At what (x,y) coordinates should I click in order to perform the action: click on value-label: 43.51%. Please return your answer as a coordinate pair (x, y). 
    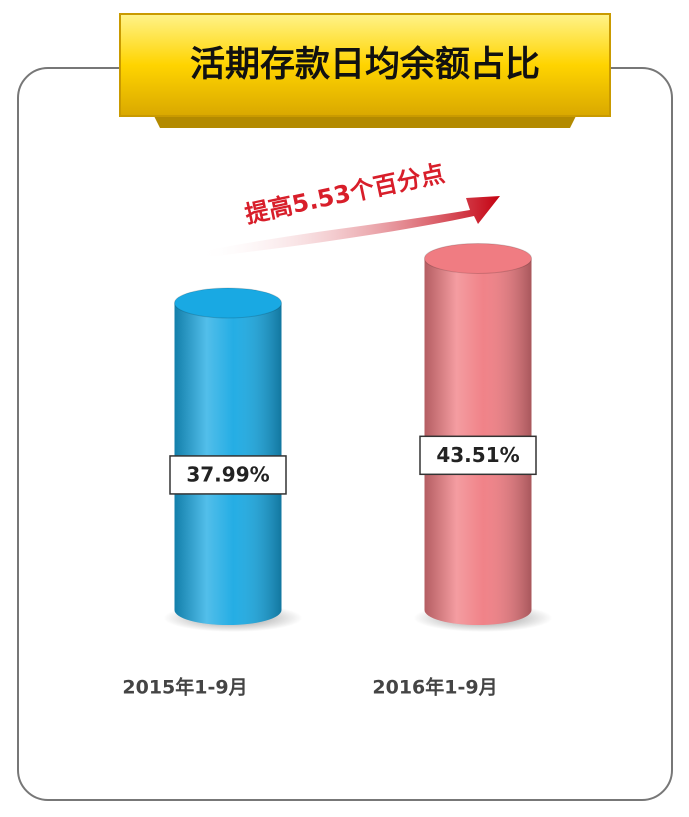
    Looking at the image, I should click on (477, 455).